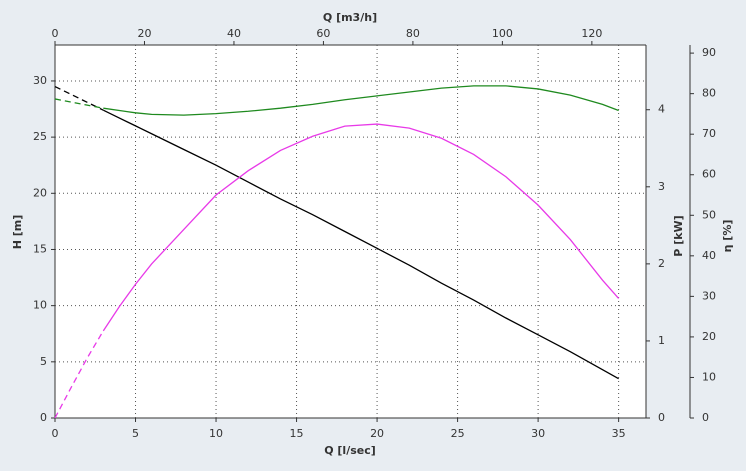  Describe the element at coordinates (216, 433) in the screenshot. I see `x-tick-label: 10` at that location.